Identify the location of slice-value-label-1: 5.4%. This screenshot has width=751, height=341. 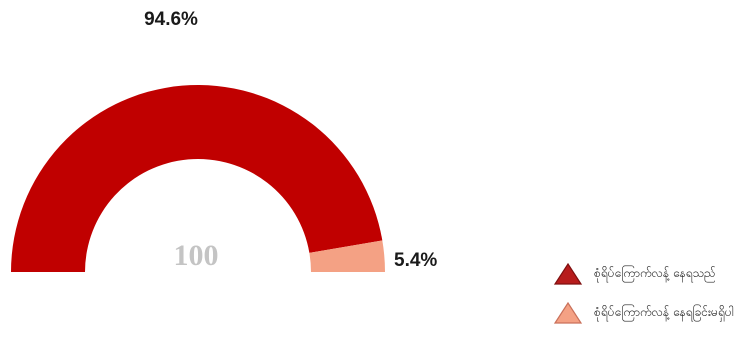
(415, 260).